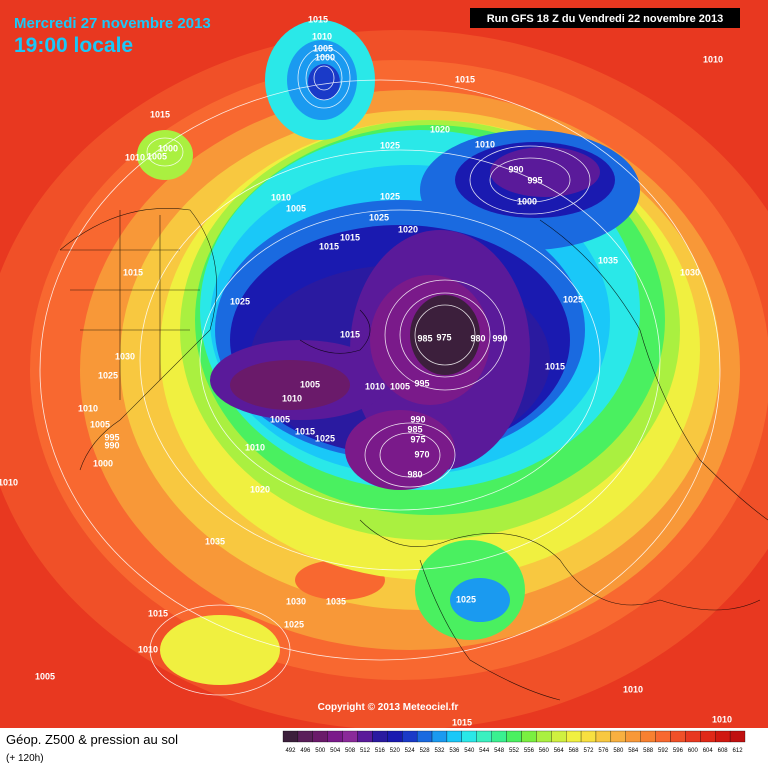 The height and width of the screenshot is (768, 768). I want to click on legend-label: 552, so click(514, 751).